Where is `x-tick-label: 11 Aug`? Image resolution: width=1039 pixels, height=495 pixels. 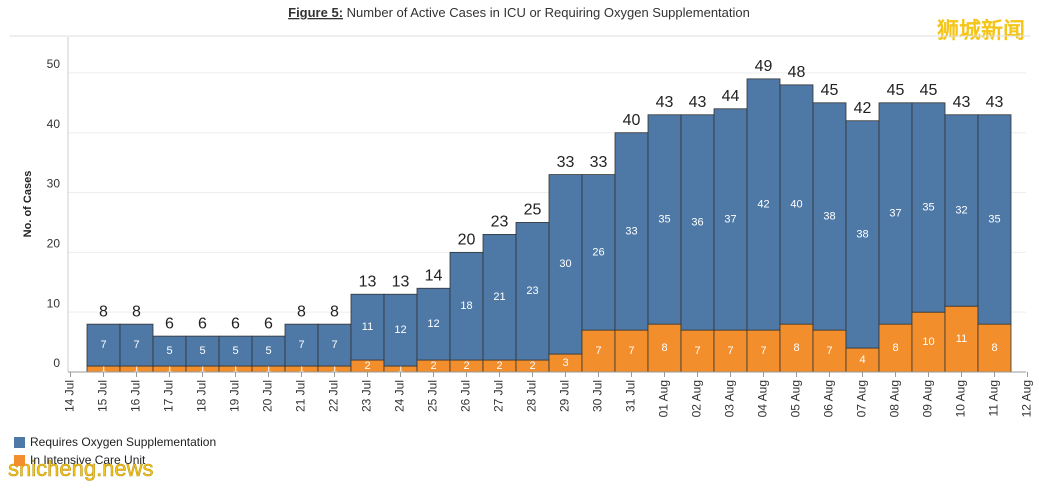 x-tick-label: 11 Aug is located at coordinates (994, 398).